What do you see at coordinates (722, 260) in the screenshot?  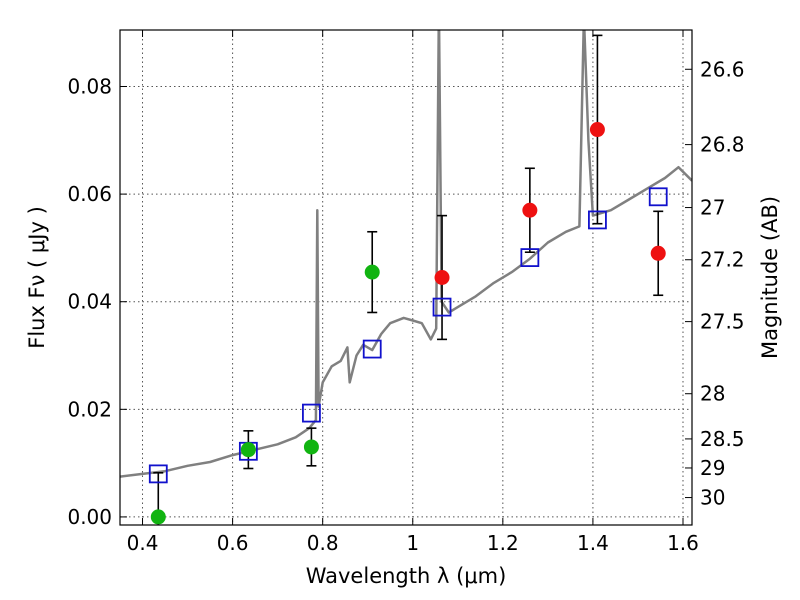 I see `y2-tick-label: 27.2` at bounding box center [722, 260].